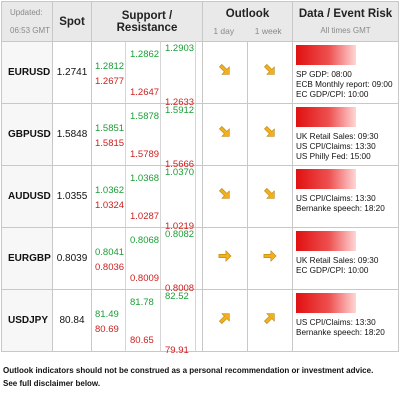 The width and height of the screenshot is (400, 404). Describe the element at coordinates (177, 296) in the screenshot. I see `resistance-level: 82.52` at that location.